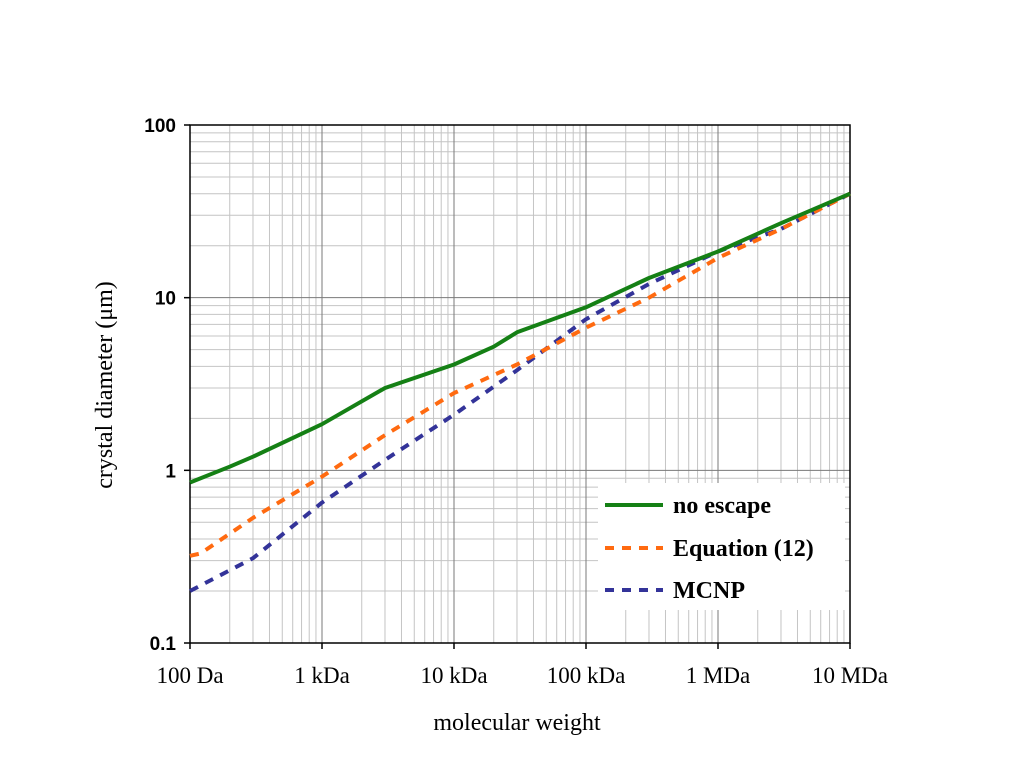 This screenshot has width=1024, height=768. Describe the element at coordinates (160, 126) in the screenshot. I see `y-tick-label: 100` at that location.